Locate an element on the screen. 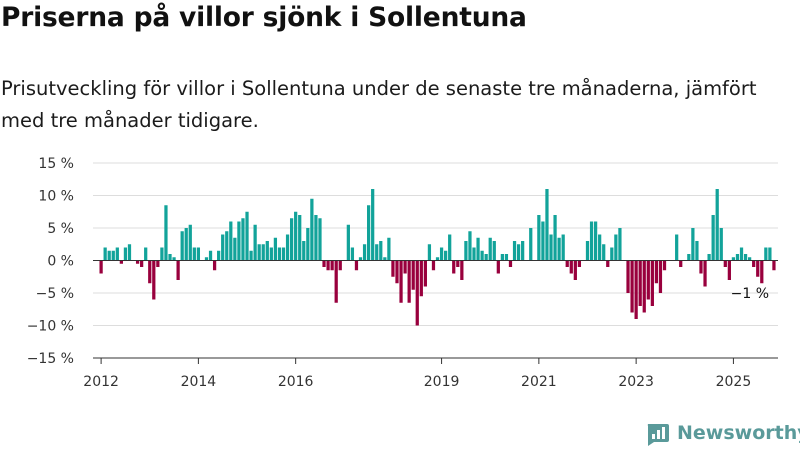  y-tick-label: −5 % is located at coordinates (55, 294).